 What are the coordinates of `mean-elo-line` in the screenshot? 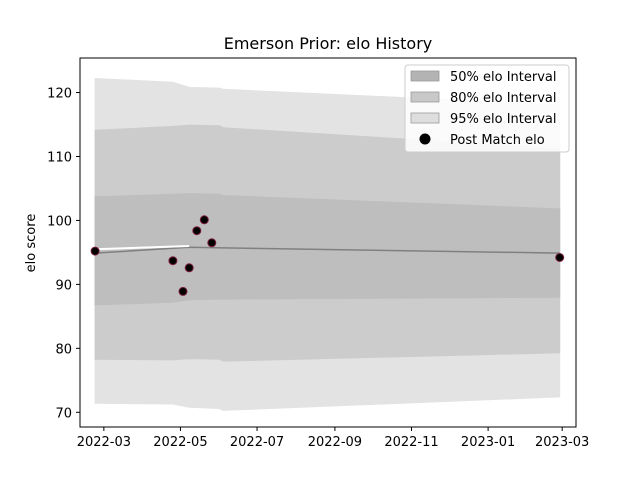 It's located at (327, 250).